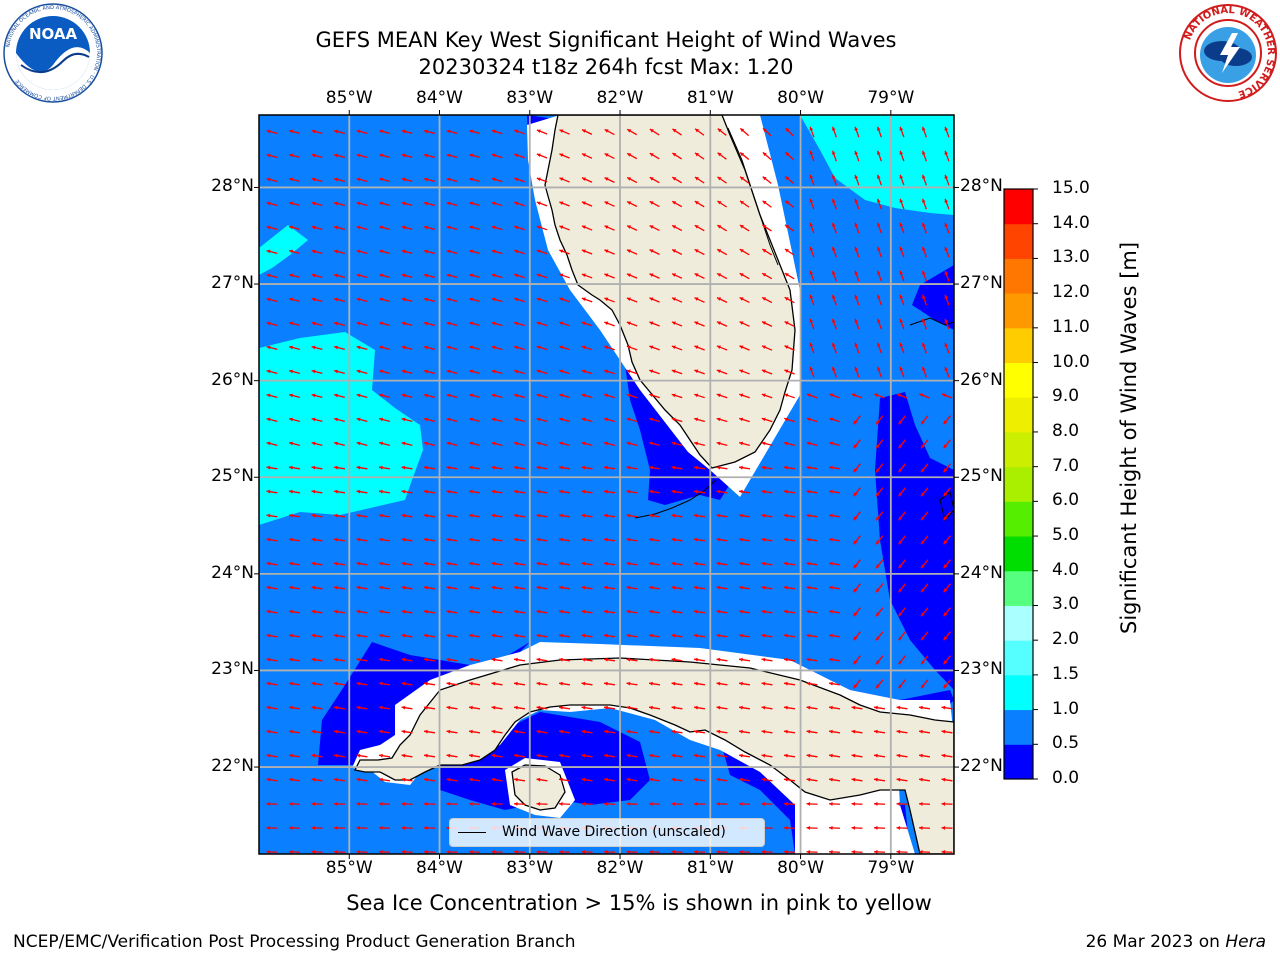 This screenshot has height=960, width=1280. What do you see at coordinates (232, 766) in the screenshot?
I see `lat-tick-label: 22°N` at bounding box center [232, 766].